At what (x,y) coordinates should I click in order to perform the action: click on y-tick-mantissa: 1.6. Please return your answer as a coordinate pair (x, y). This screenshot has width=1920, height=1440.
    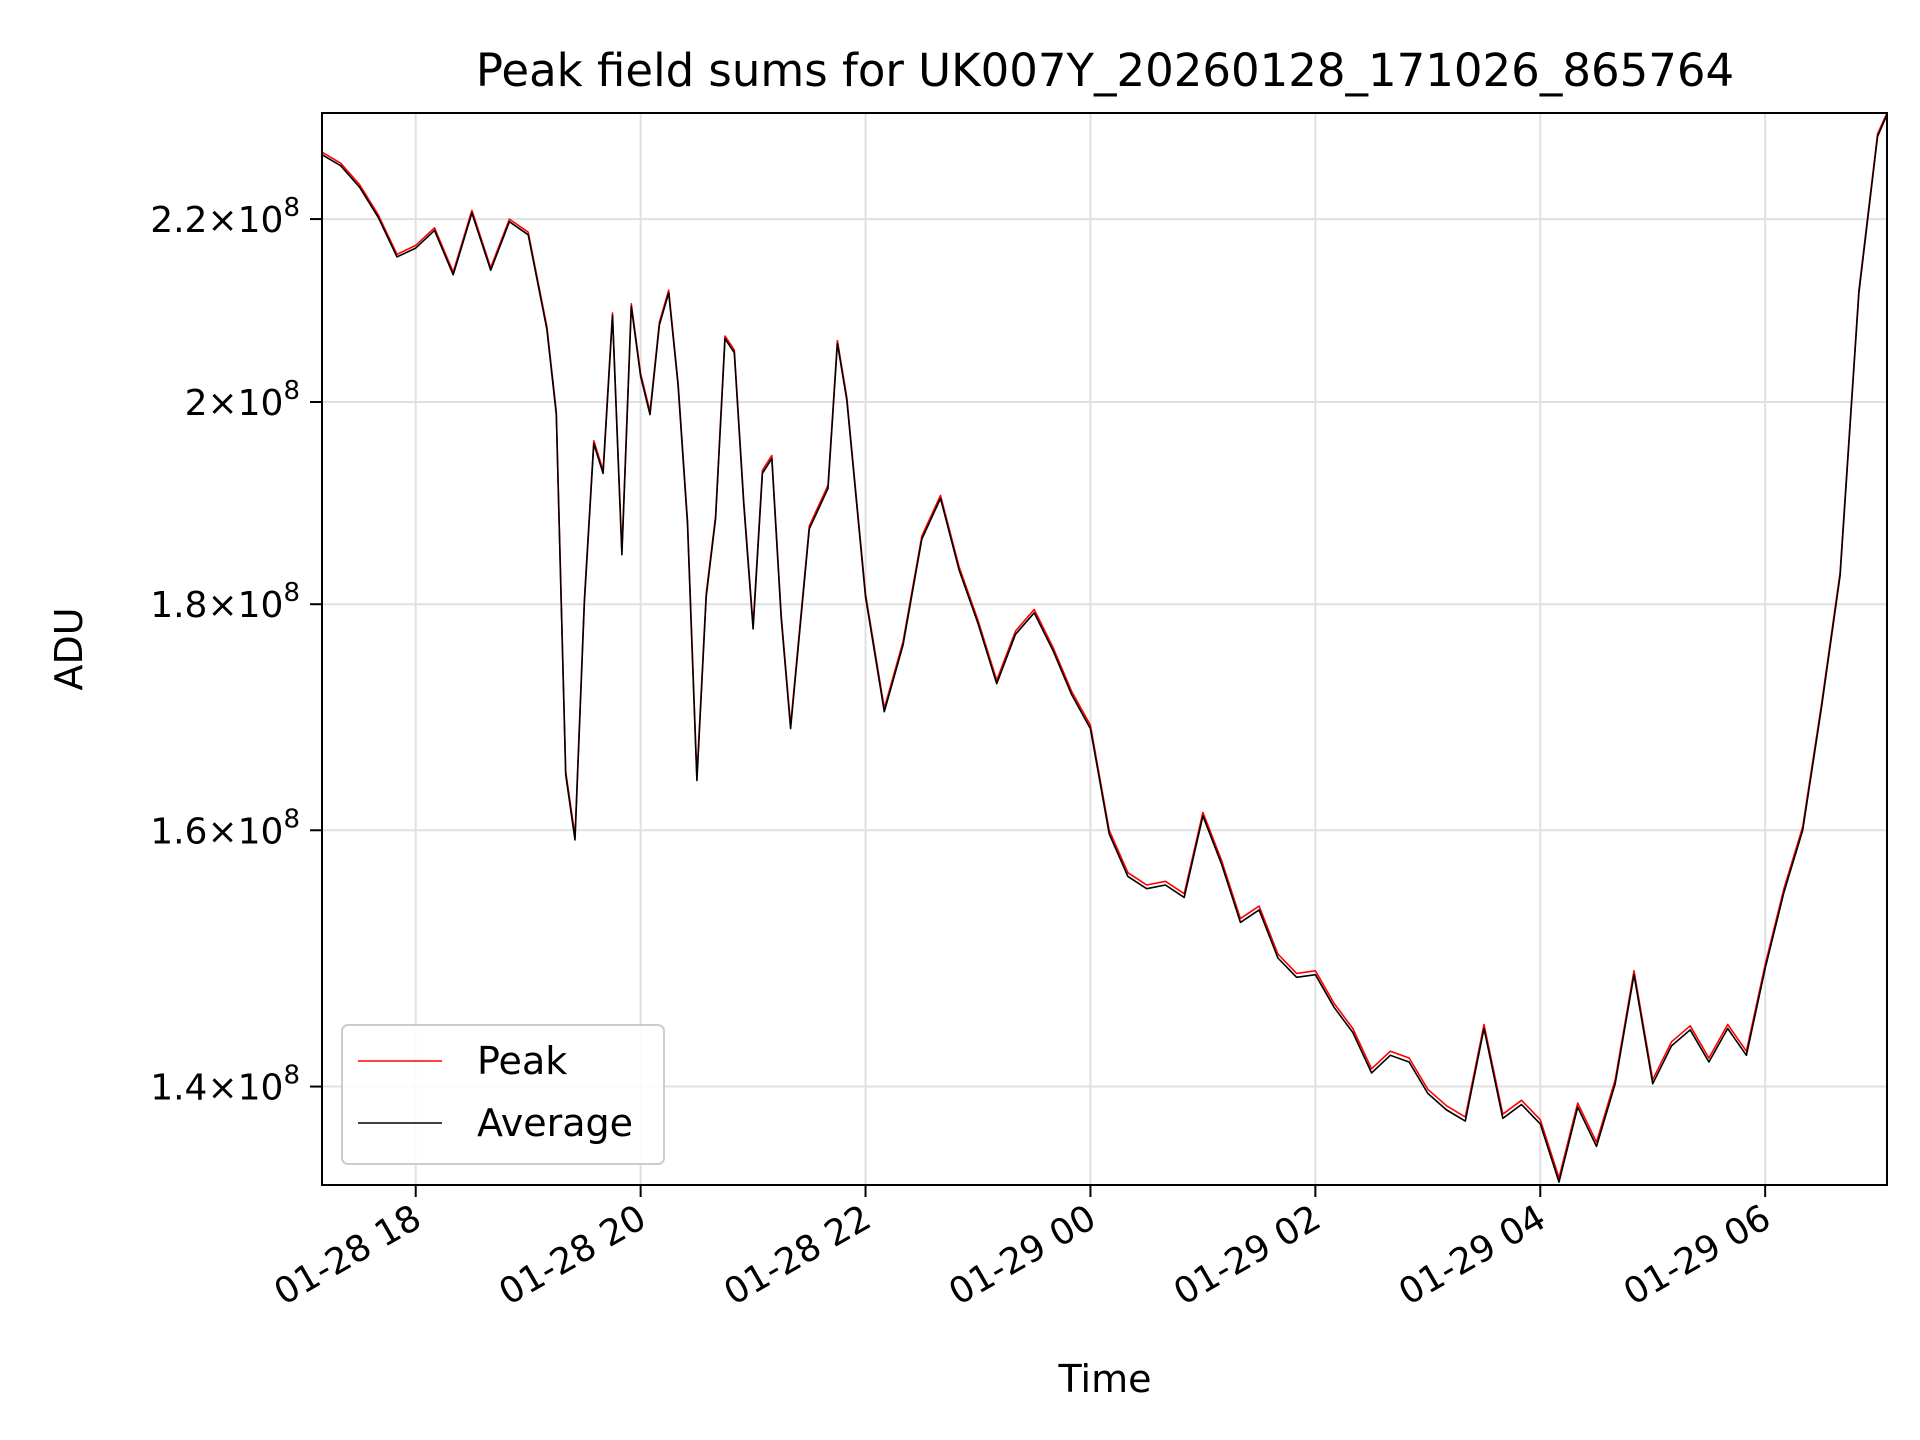
    Looking at the image, I should click on (178, 831).